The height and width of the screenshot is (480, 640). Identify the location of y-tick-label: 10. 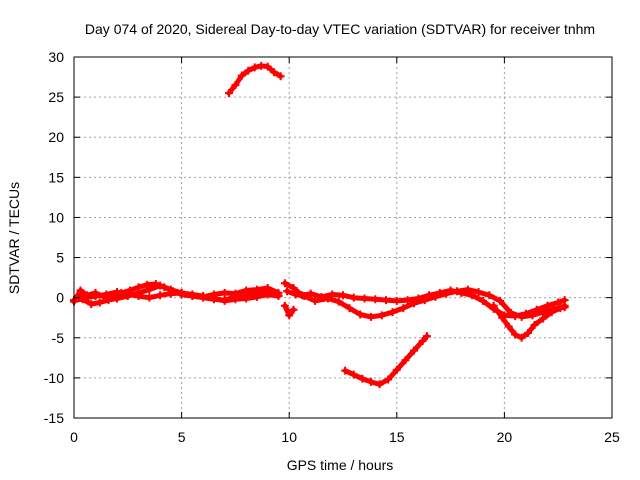
(56, 217).